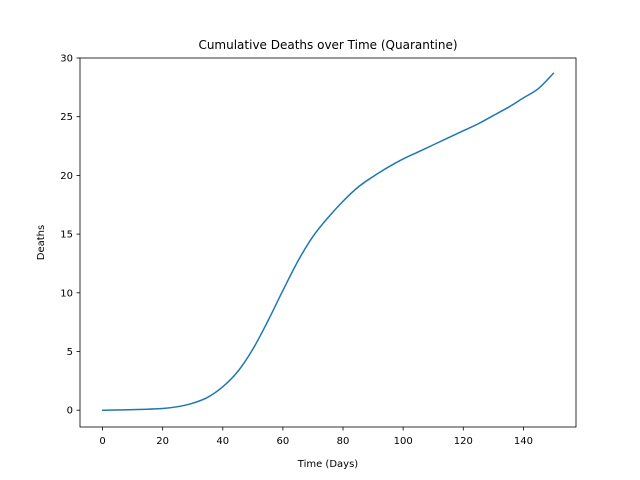  I want to click on x-tick-label: 60, so click(283, 441).